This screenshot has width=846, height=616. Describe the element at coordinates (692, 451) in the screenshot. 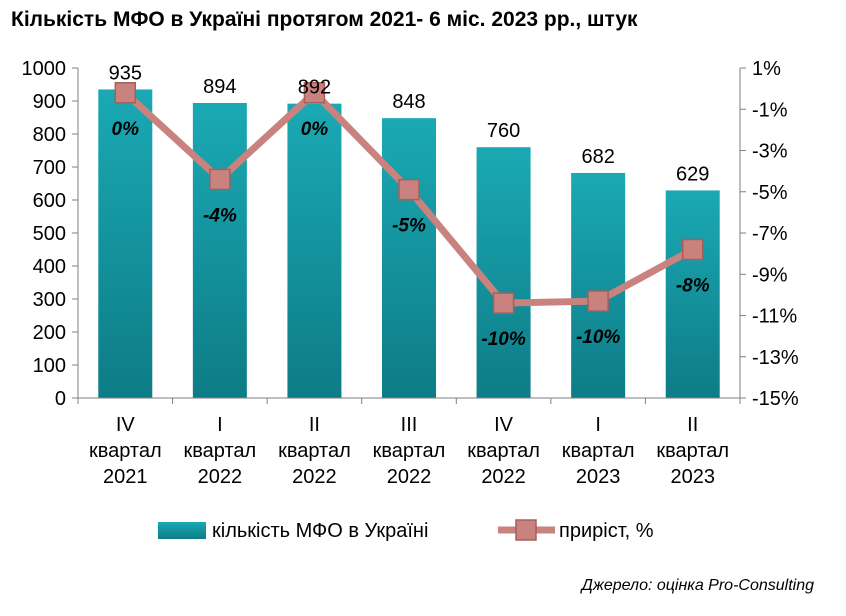

I see `x-tick-label: II квартал 2023` at that location.